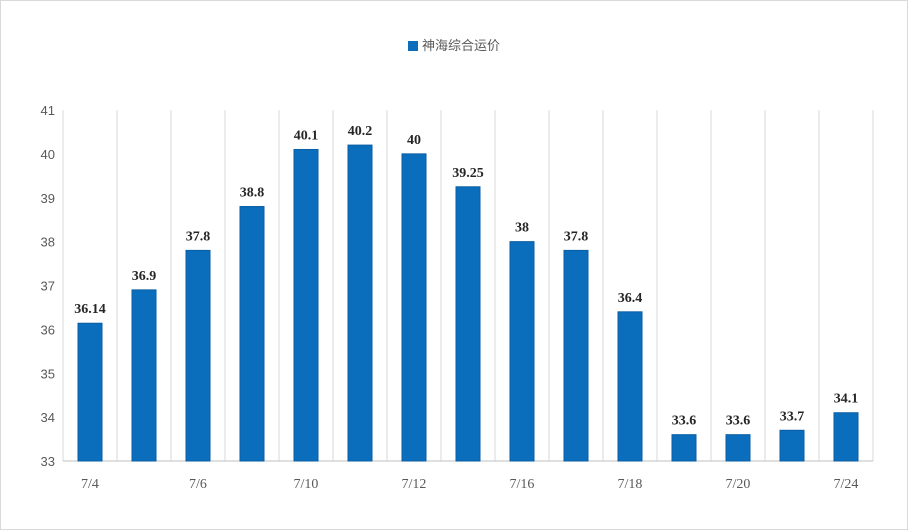  What do you see at coordinates (738, 484) in the screenshot?
I see `x-tick-label: 7/20` at bounding box center [738, 484].